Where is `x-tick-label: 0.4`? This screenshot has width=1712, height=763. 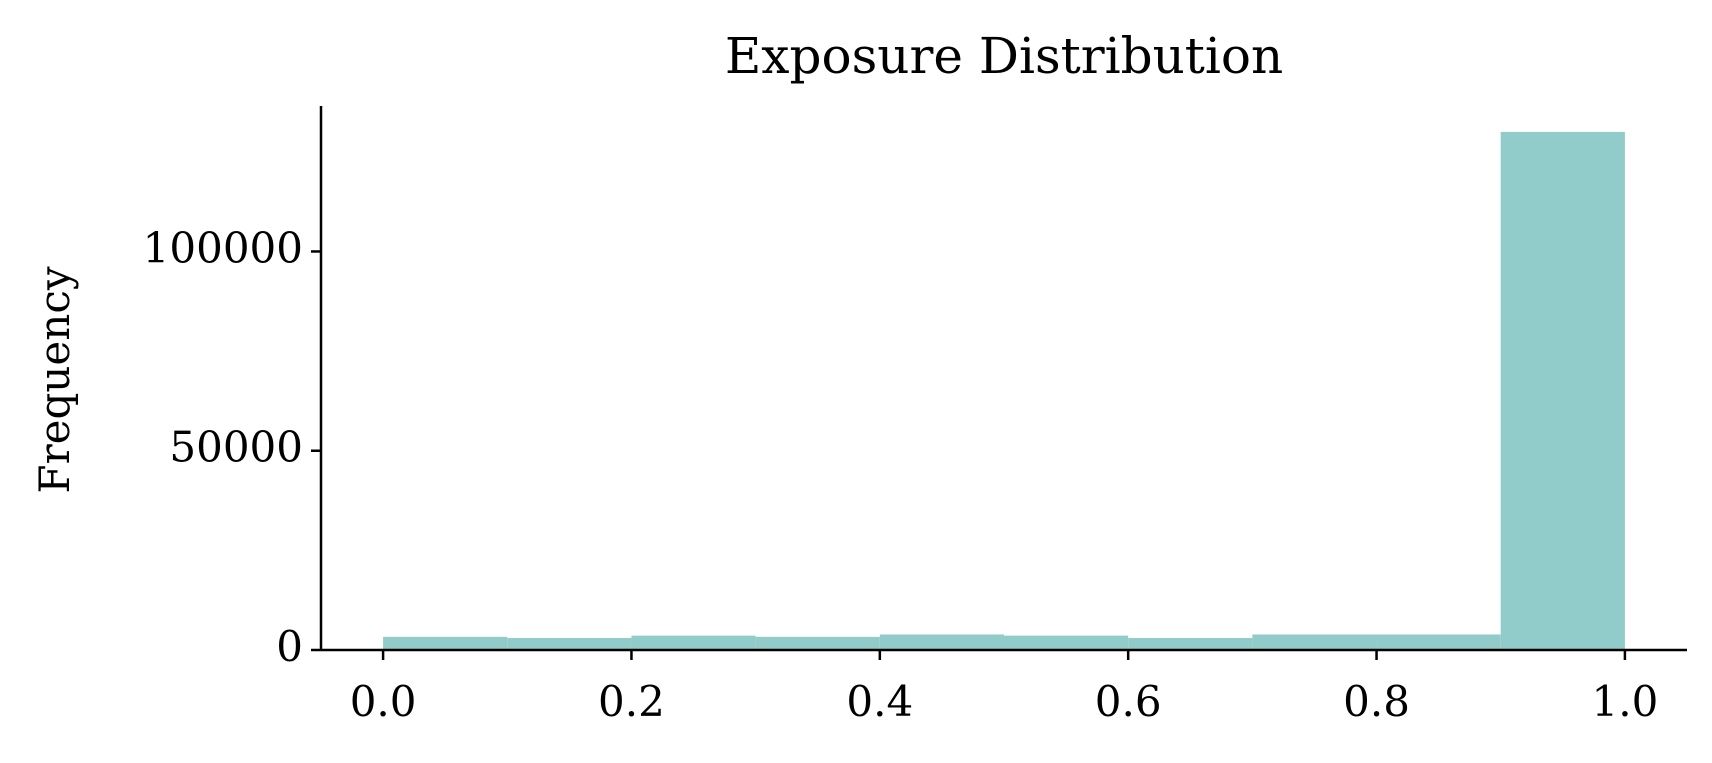 x-tick-label: 0.4 is located at coordinates (879, 701).